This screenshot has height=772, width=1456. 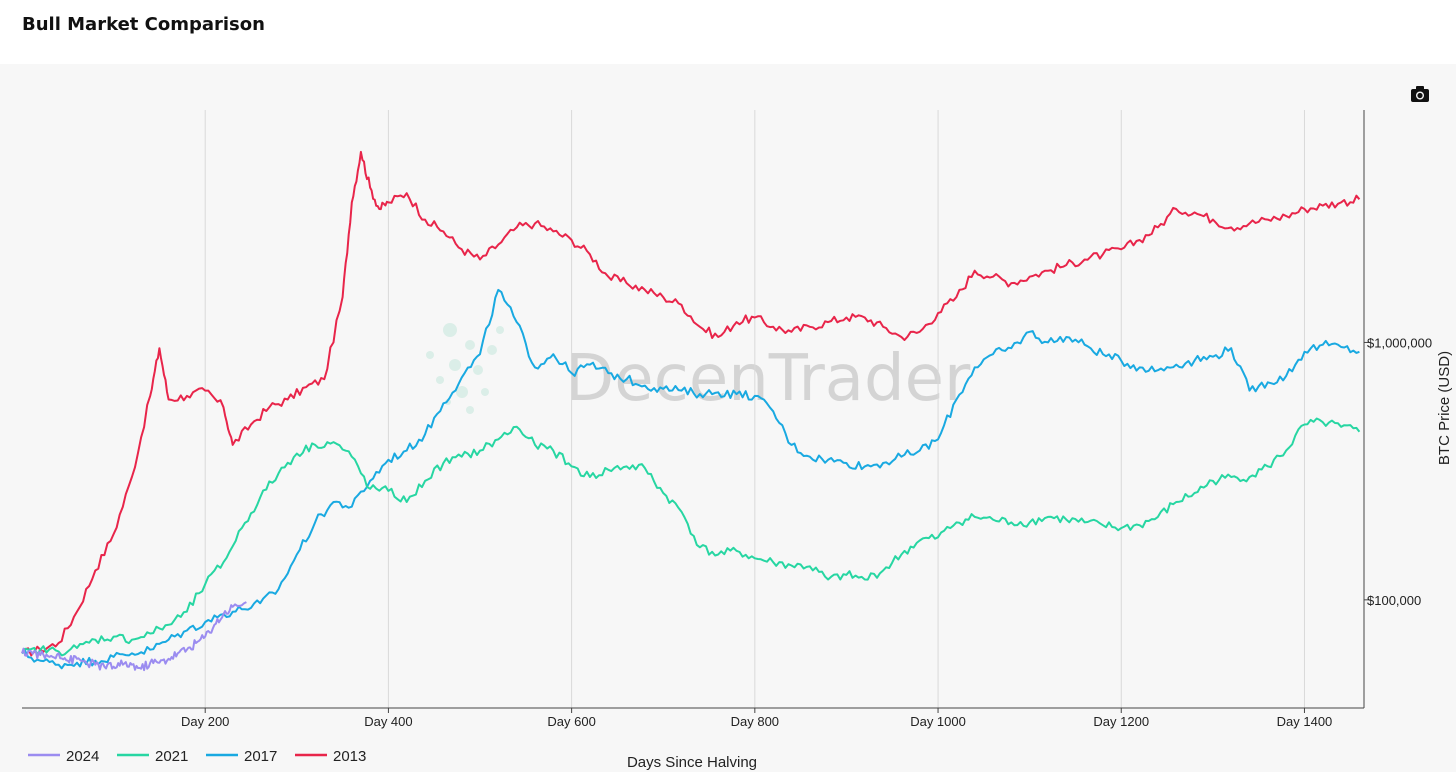 What do you see at coordinates (134, 636) in the screenshot?
I see `series-line-2024` at bounding box center [134, 636].